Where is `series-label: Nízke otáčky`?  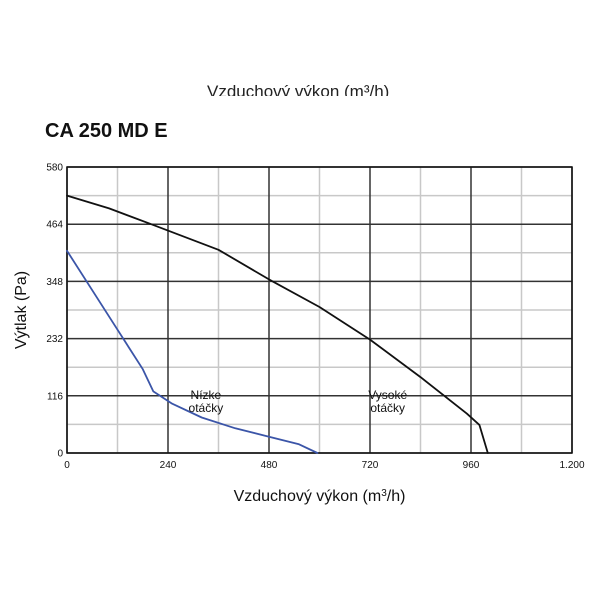
series-label: Nízke otáčky is located at coordinates (206, 401).